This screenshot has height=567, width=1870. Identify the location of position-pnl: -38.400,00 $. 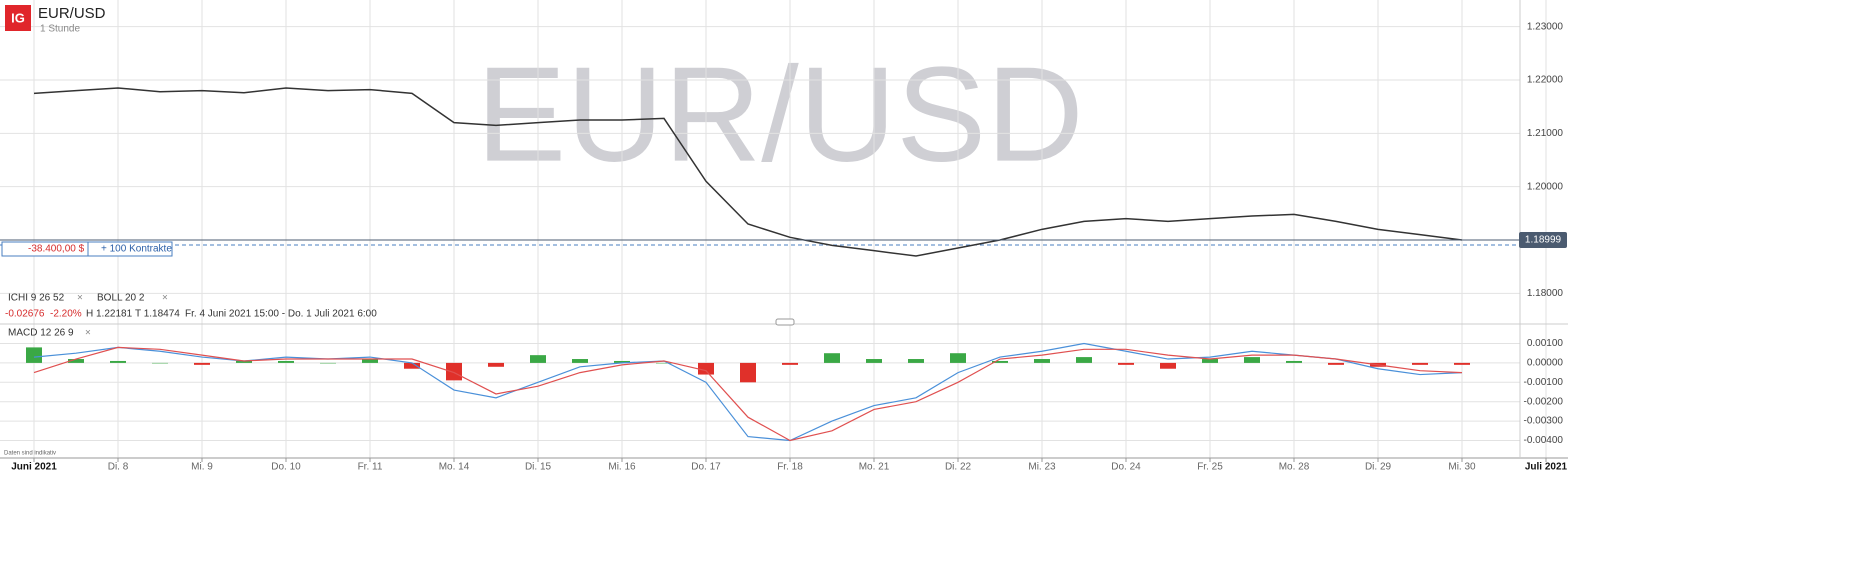
(56, 249).